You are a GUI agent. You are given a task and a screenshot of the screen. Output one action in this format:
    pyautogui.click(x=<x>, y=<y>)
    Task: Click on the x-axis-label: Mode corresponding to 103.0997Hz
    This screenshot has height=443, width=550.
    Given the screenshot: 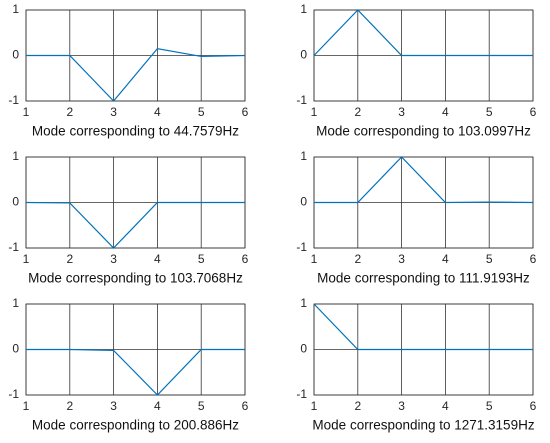 What is the action you would take?
    pyautogui.click(x=423, y=131)
    